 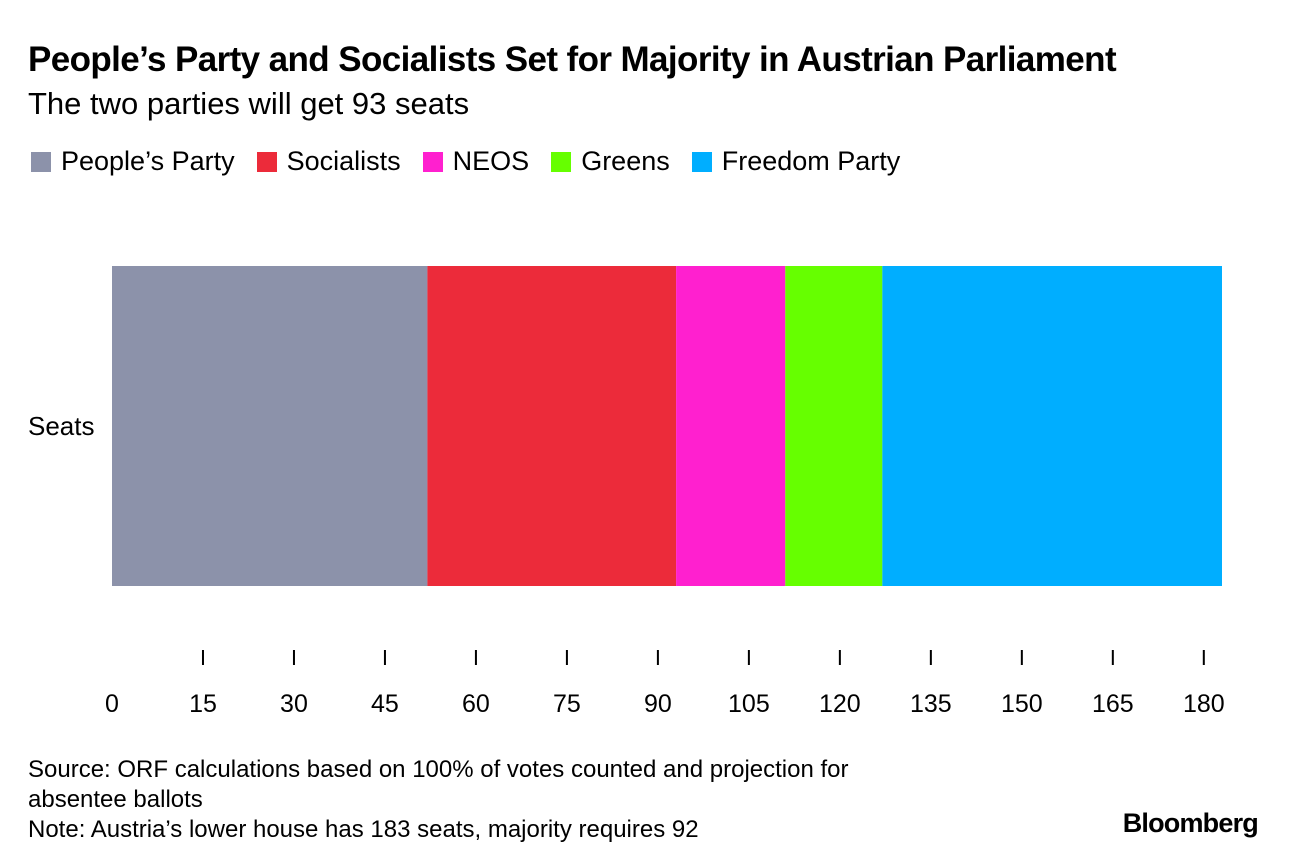 I want to click on x-tick-label-5: 75, so click(x=567, y=704).